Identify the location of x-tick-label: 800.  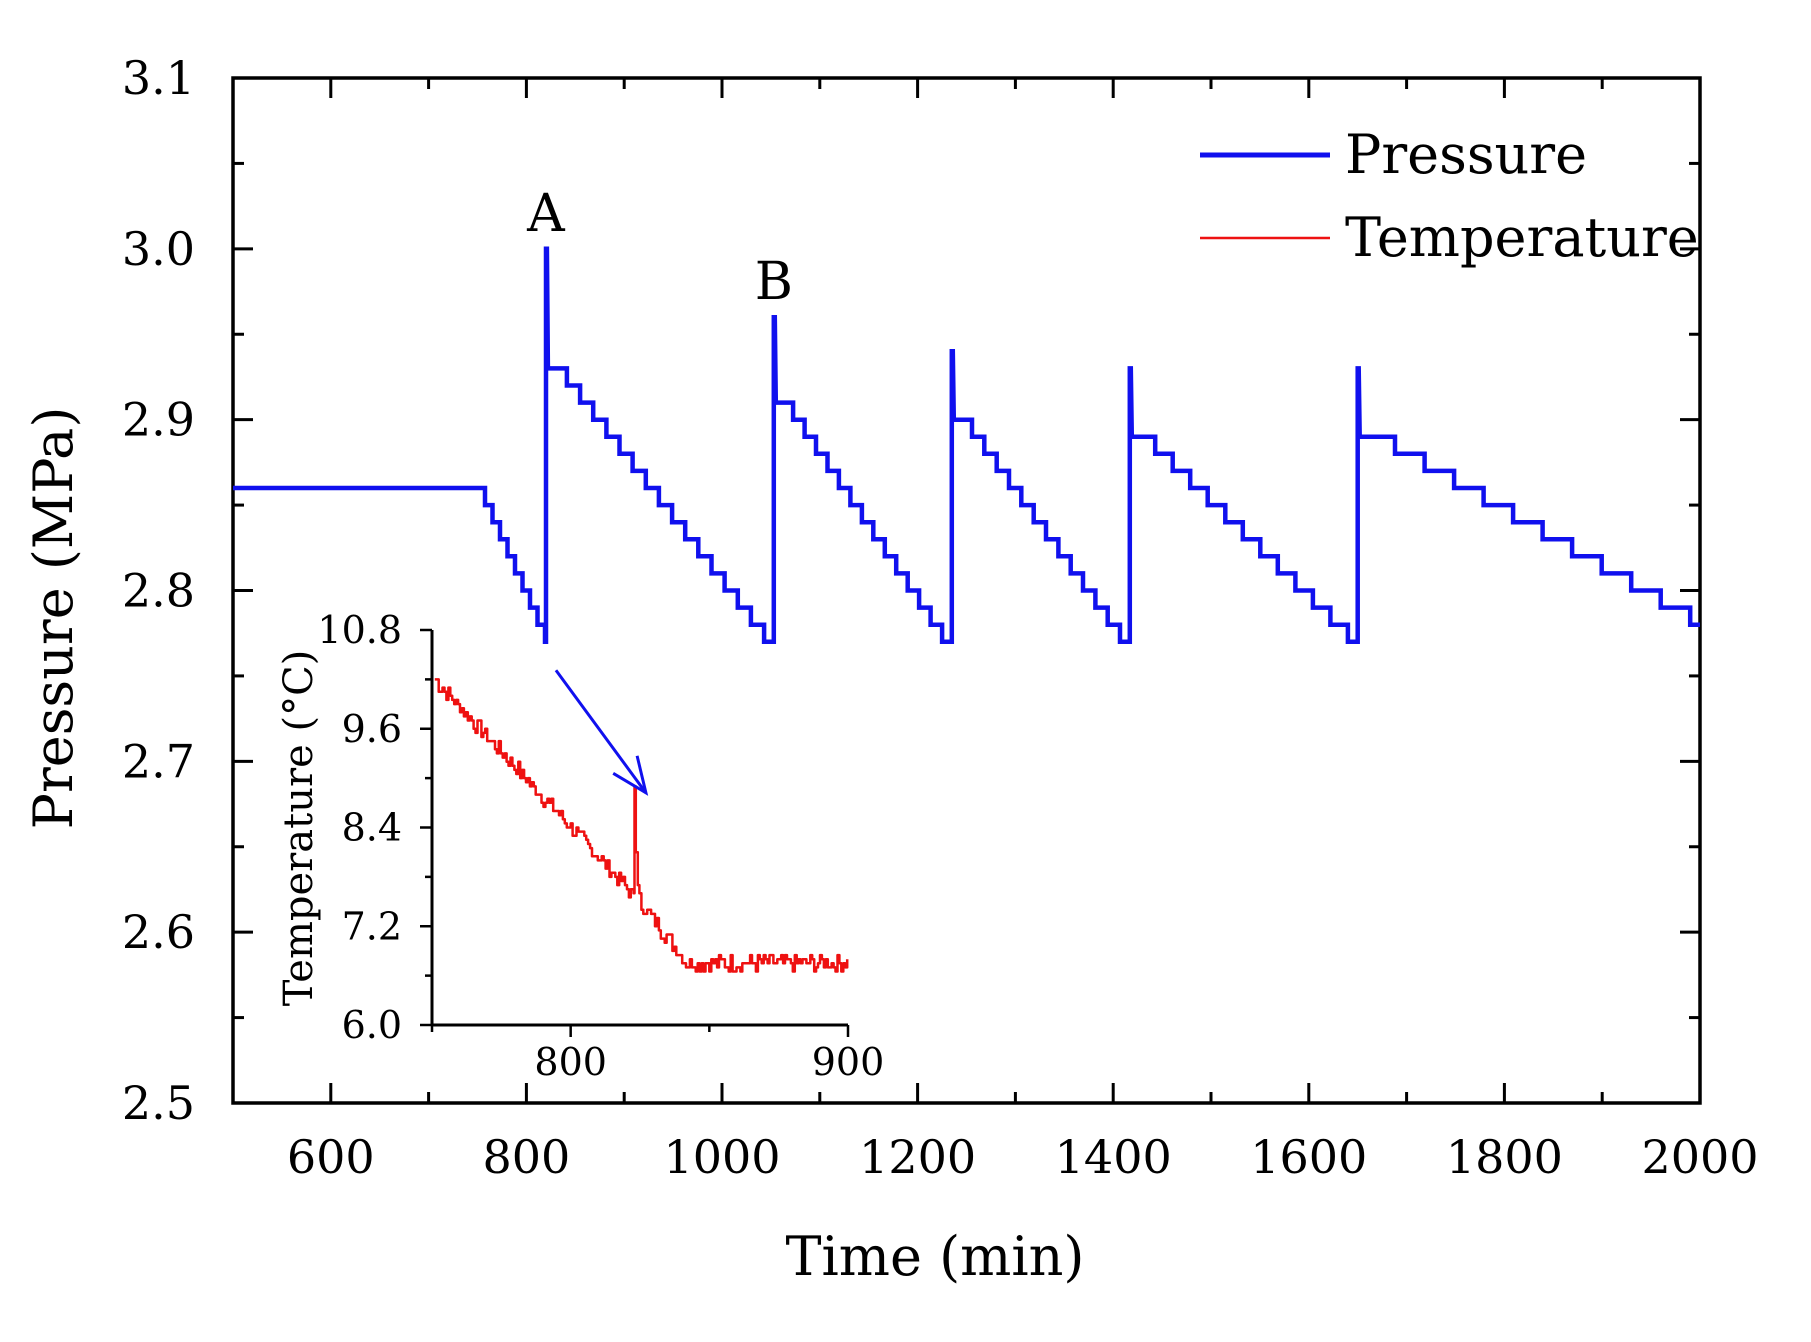
(526, 1157).